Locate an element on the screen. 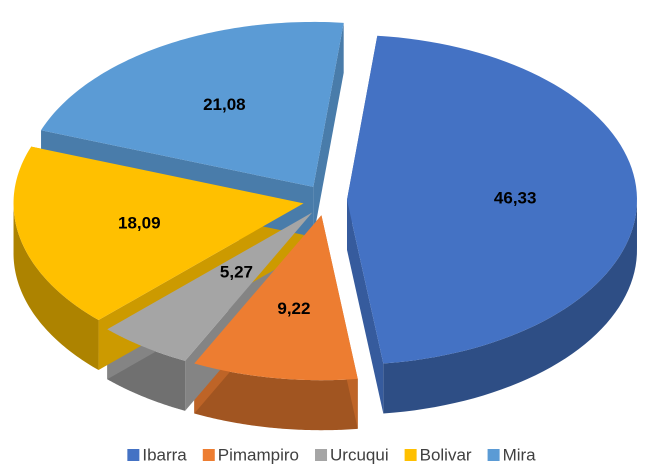  data-label: 21,08 is located at coordinates (224, 104).